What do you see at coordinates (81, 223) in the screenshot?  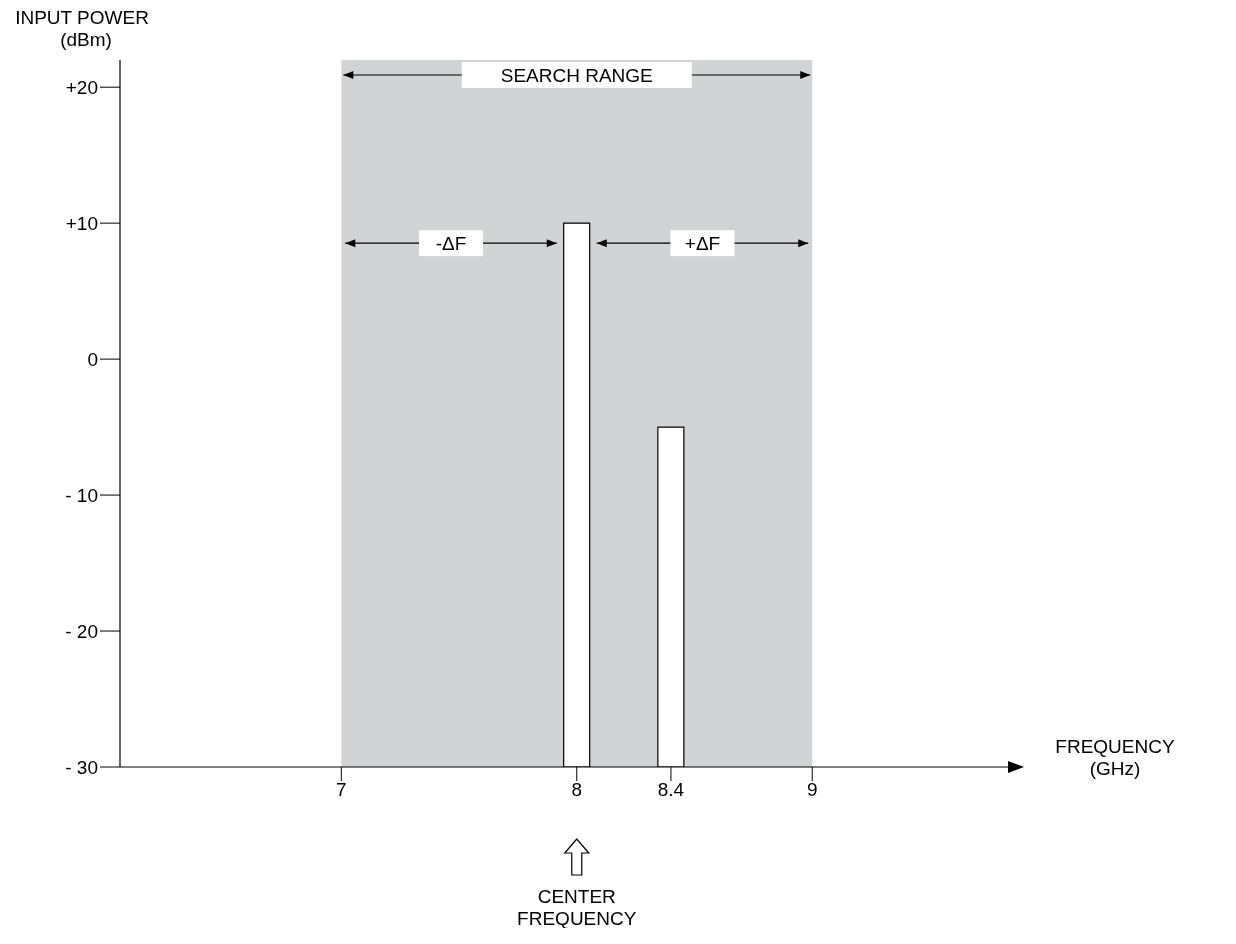 I see `y-tick-label: +10` at bounding box center [81, 223].